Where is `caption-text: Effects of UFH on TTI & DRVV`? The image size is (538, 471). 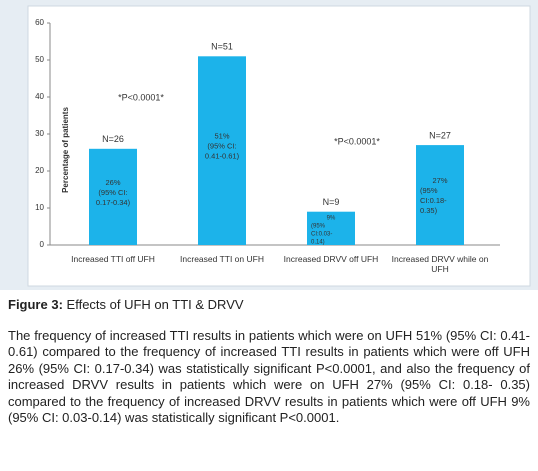
caption-text: Effects of UFH on TTI & DRVV is located at coordinates (155, 304).